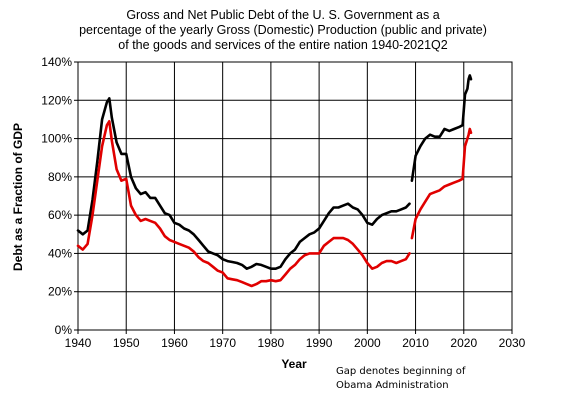 This screenshot has width=567, height=406. What do you see at coordinates (64, 330) in the screenshot?
I see `y-tick-label: 0%` at bounding box center [64, 330].